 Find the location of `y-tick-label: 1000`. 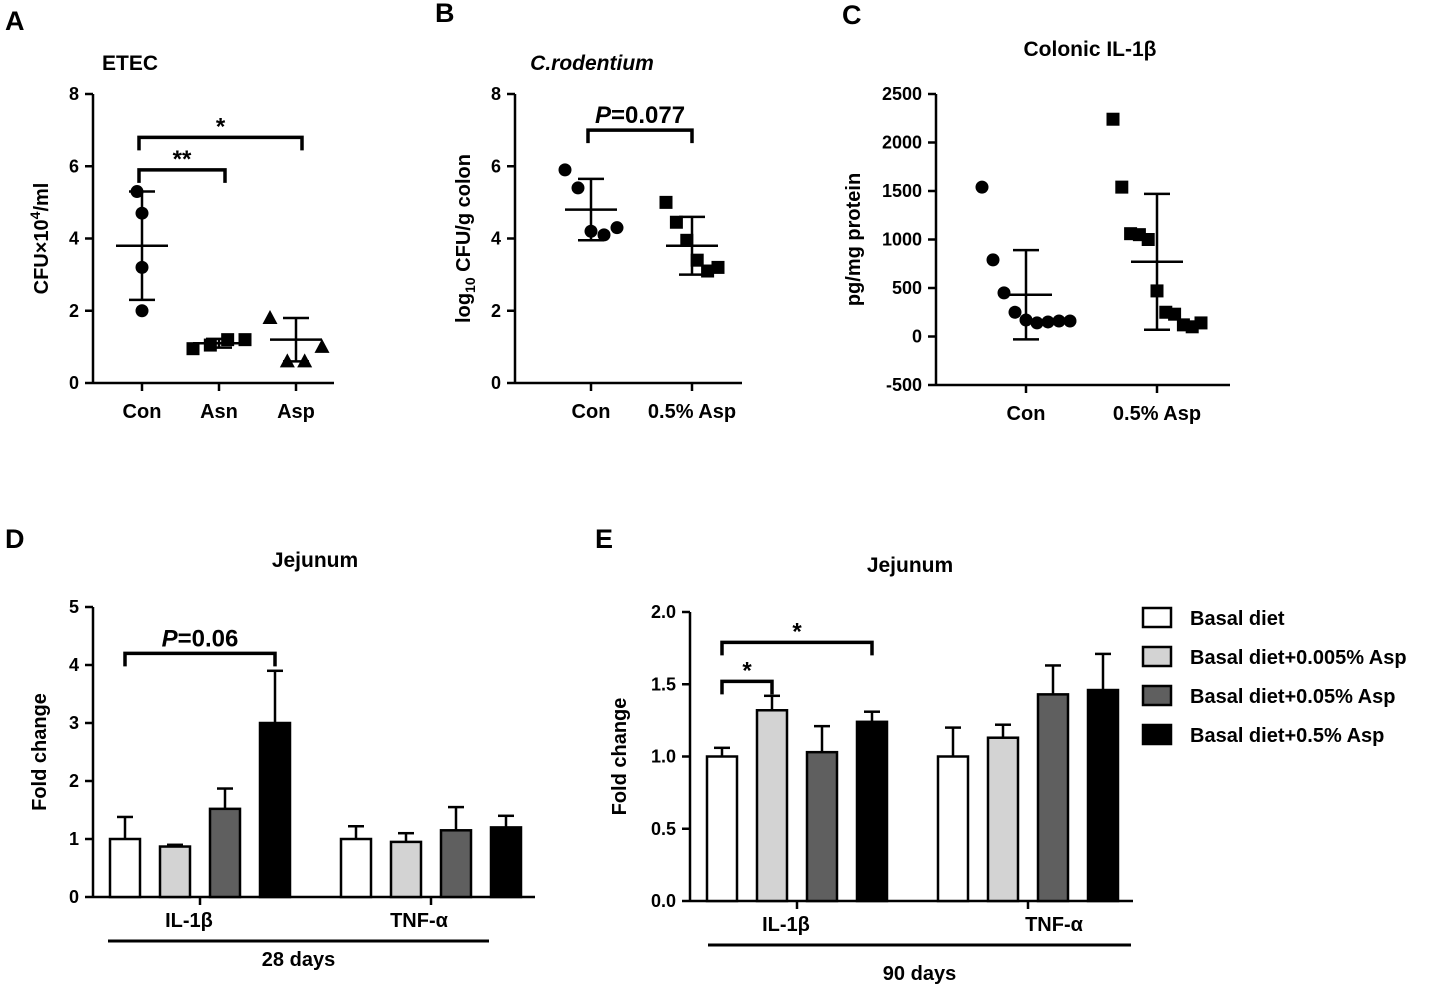

y-tick-label: 1000 is located at coordinates (902, 240).